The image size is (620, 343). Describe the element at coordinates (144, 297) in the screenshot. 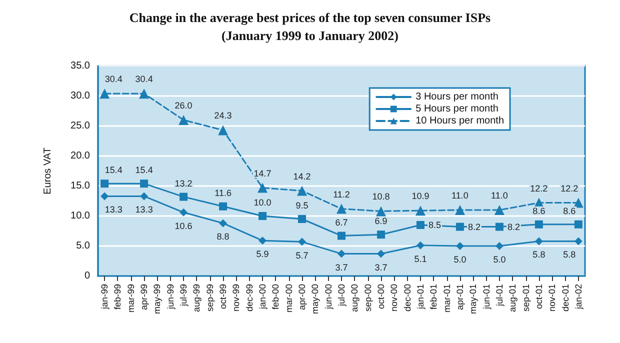

I see `x-tick-label: apr-99` at that location.